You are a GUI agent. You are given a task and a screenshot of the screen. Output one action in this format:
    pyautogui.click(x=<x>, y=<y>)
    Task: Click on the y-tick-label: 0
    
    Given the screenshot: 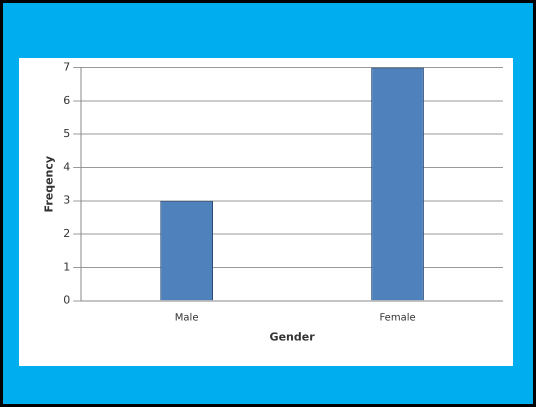 What is the action you would take?
    pyautogui.click(x=66, y=300)
    